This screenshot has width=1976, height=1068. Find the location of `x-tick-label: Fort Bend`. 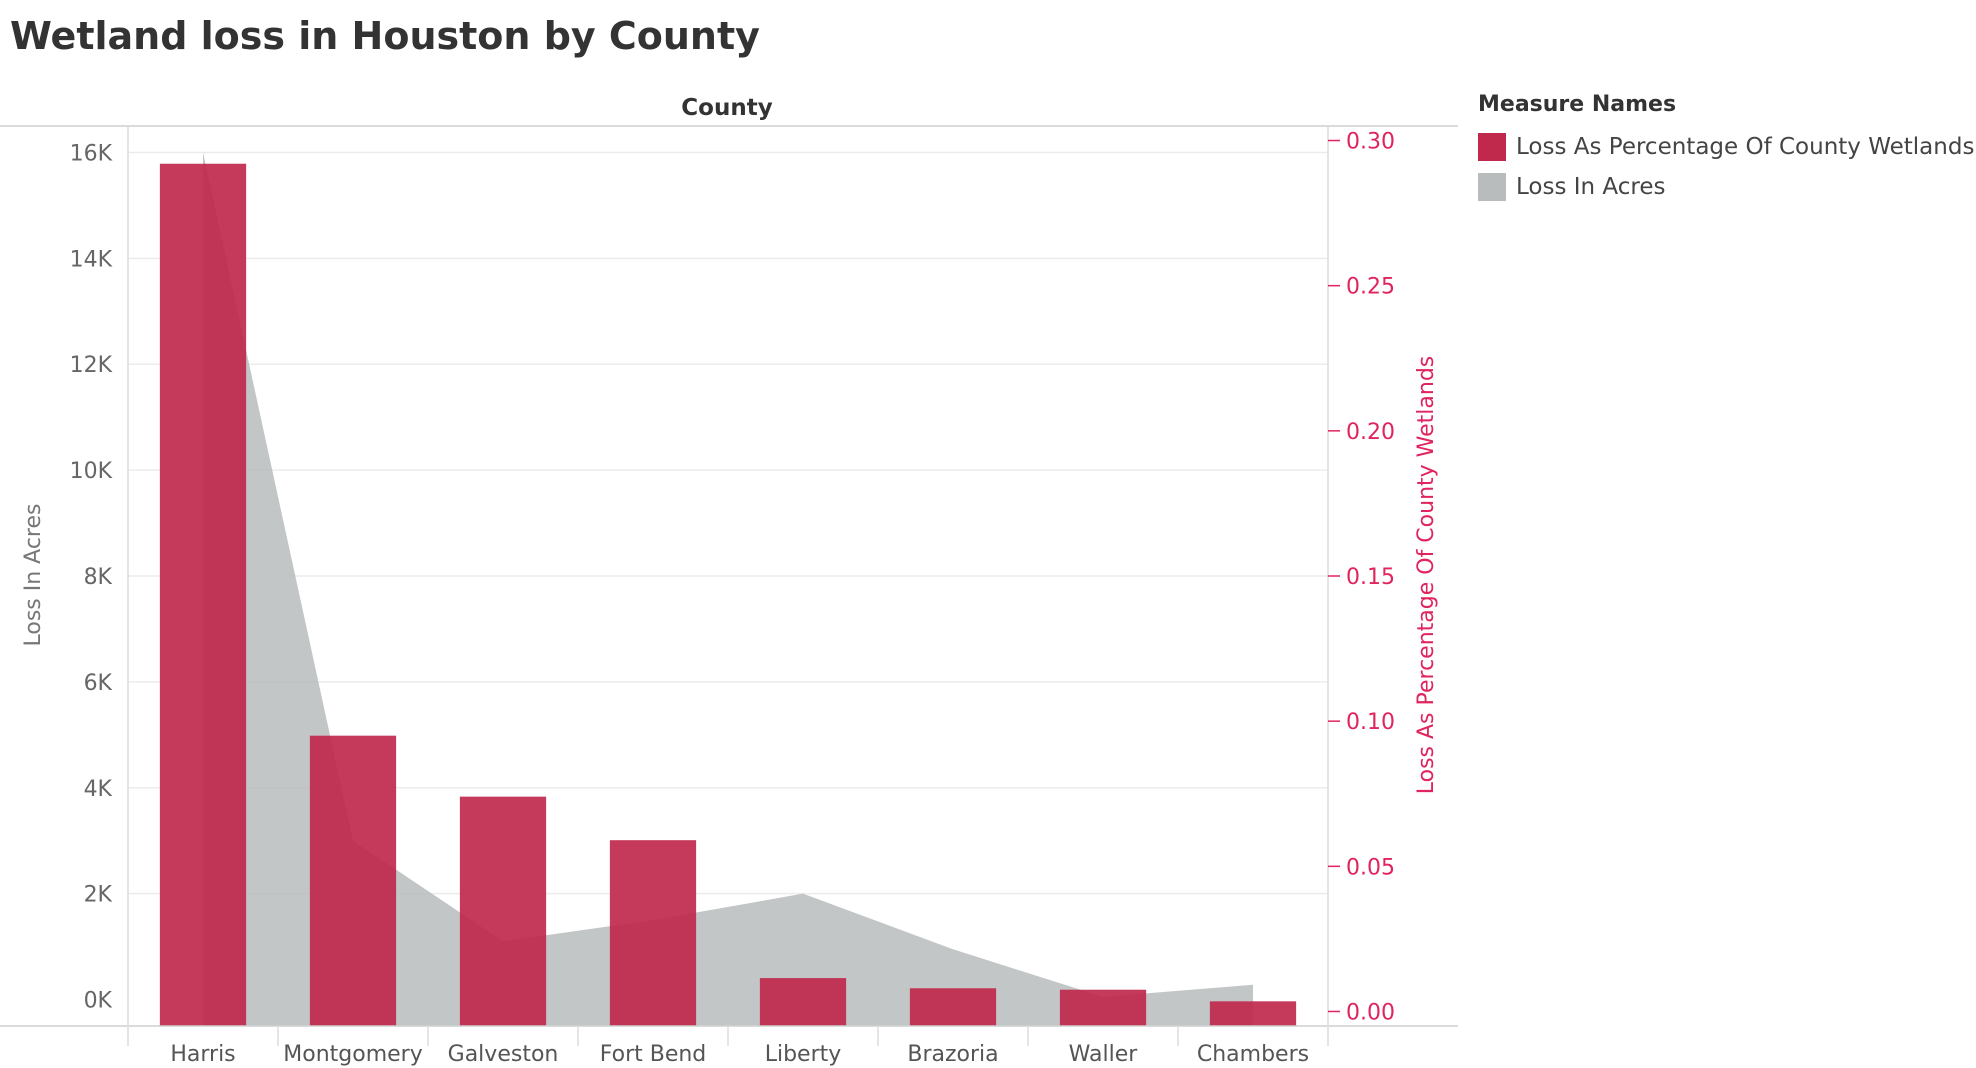

x-tick-label: Fort Bend is located at coordinates (653, 1054).